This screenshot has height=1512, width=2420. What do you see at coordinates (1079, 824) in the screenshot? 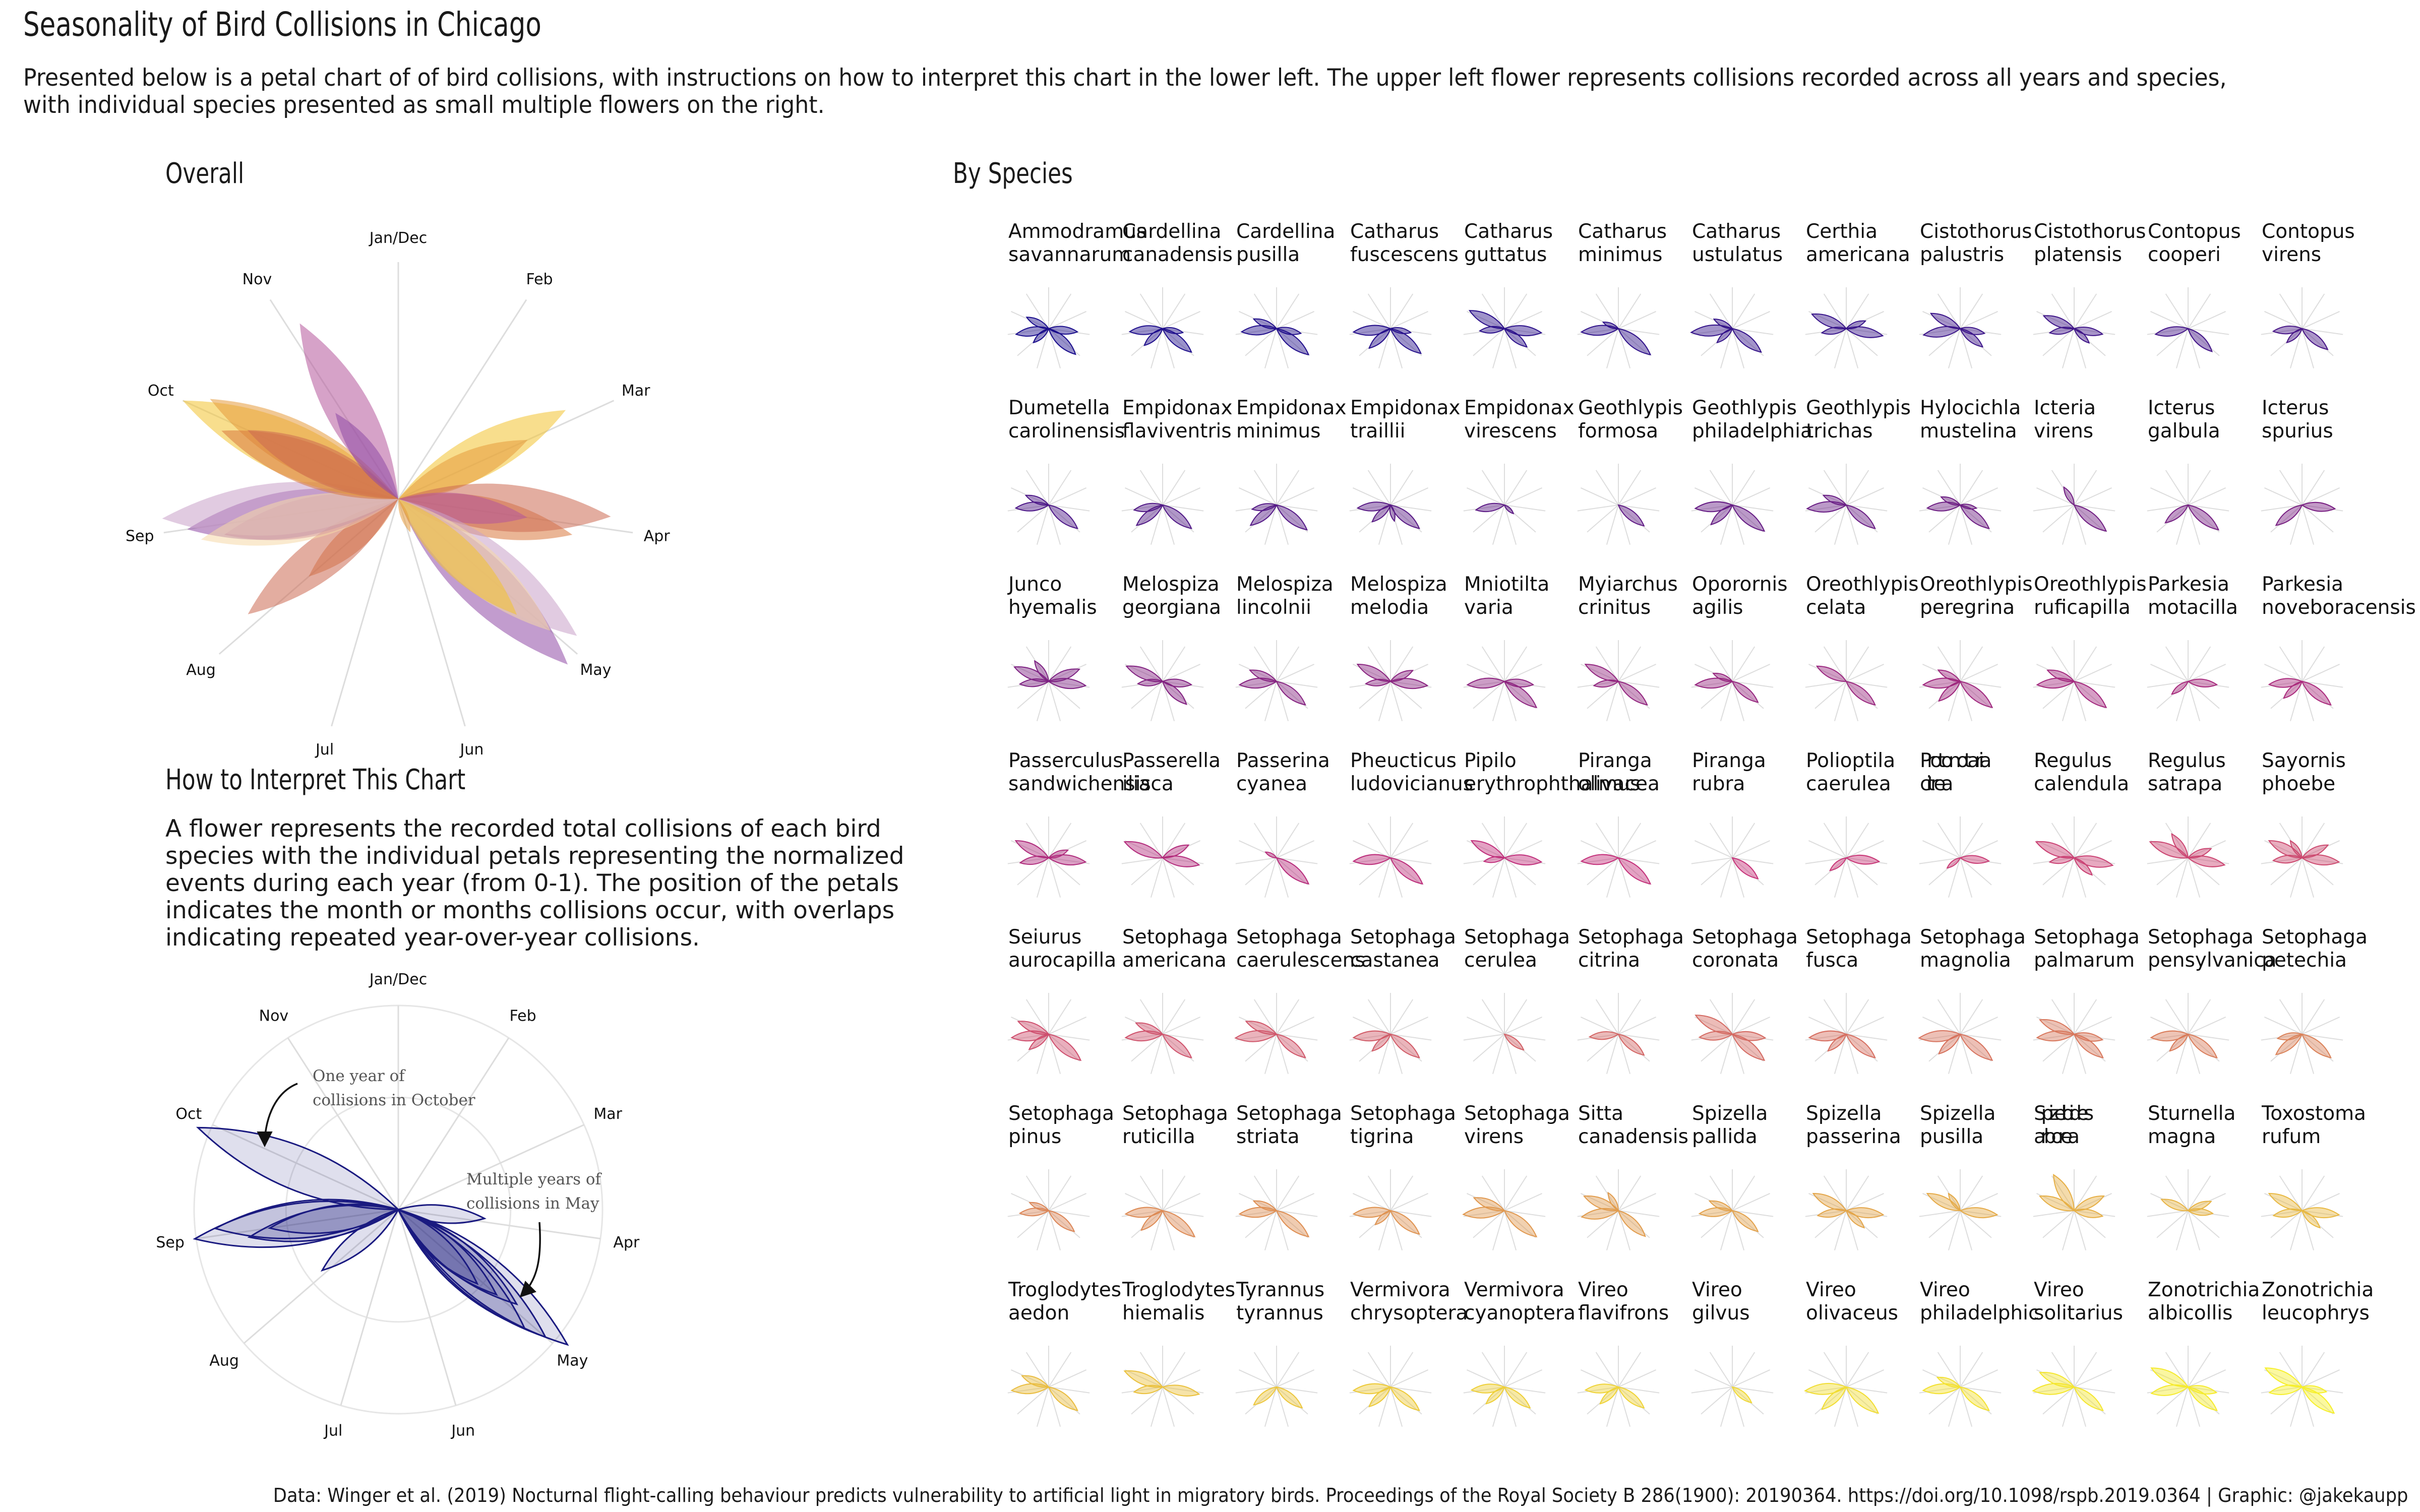
I see `species-flower: Passerculus sandwichensis` at bounding box center [1079, 824].